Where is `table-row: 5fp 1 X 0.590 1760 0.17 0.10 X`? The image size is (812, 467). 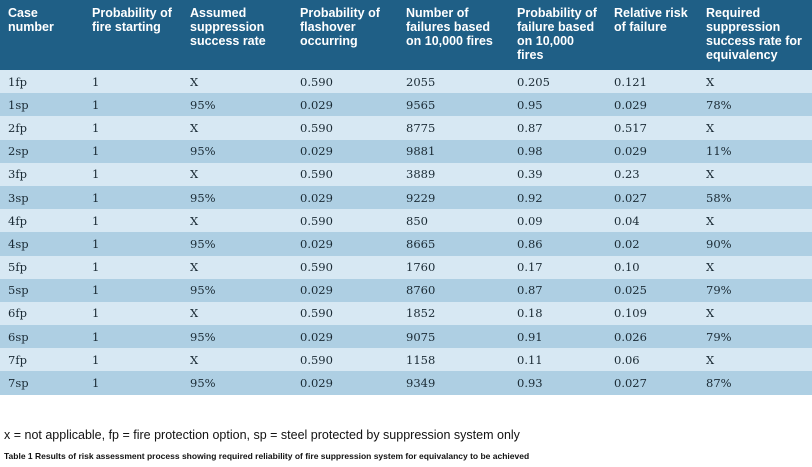
table-row: 5fp 1 X 0.590 1760 0.17 0.10 X is located at coordinates (406, 267).